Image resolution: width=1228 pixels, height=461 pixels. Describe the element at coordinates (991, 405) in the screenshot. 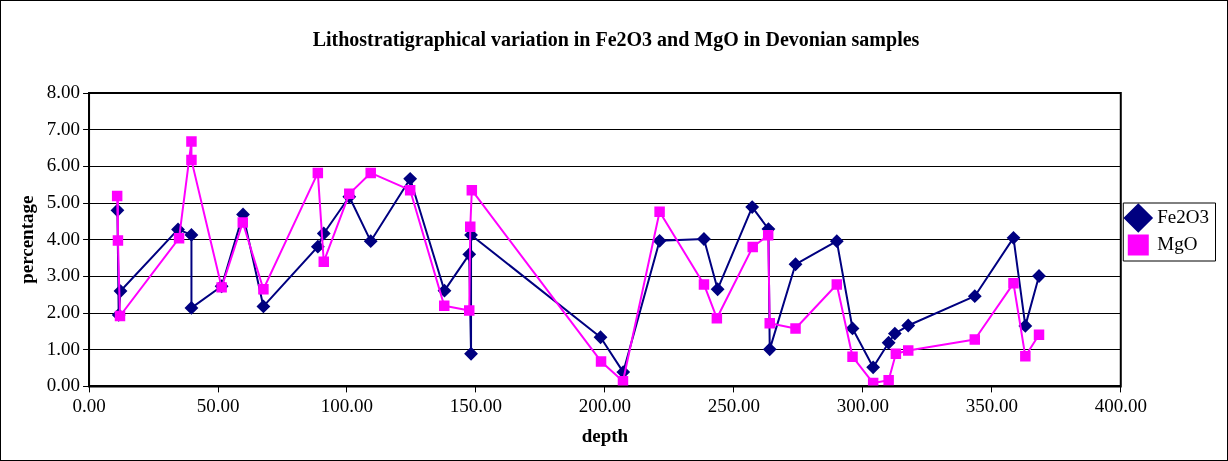

I see `x-tick-label: 350.00` at that location.